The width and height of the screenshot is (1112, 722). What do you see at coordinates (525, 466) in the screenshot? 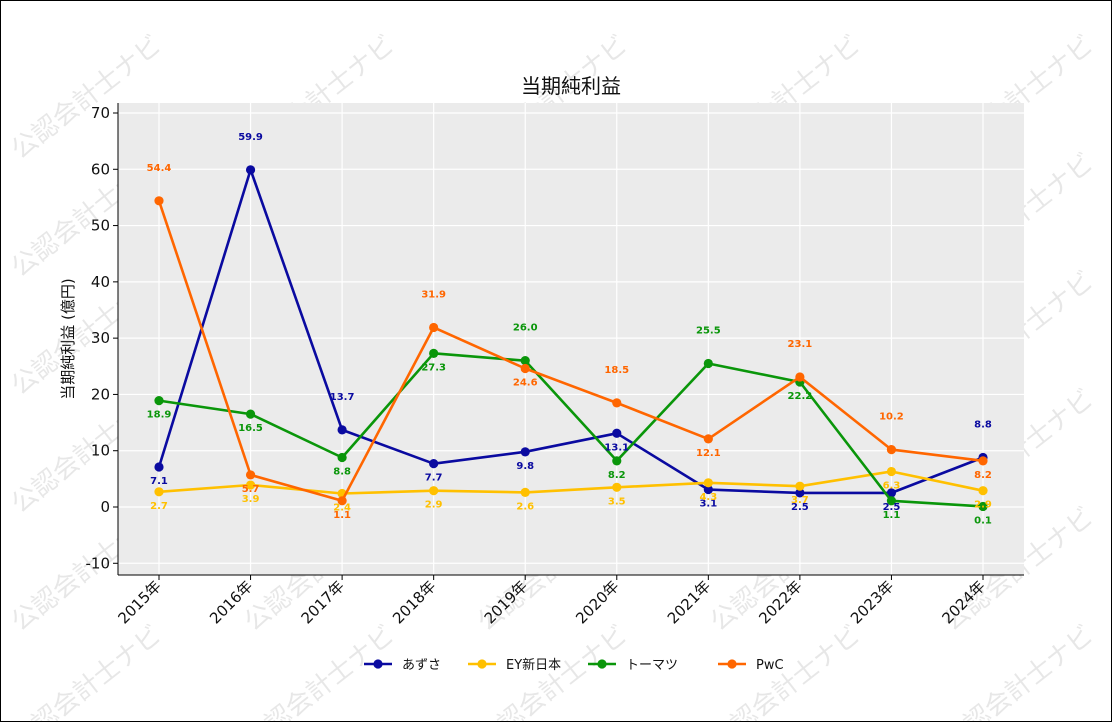
I see `data-label: 9.8` at bounding box center [525, 466].